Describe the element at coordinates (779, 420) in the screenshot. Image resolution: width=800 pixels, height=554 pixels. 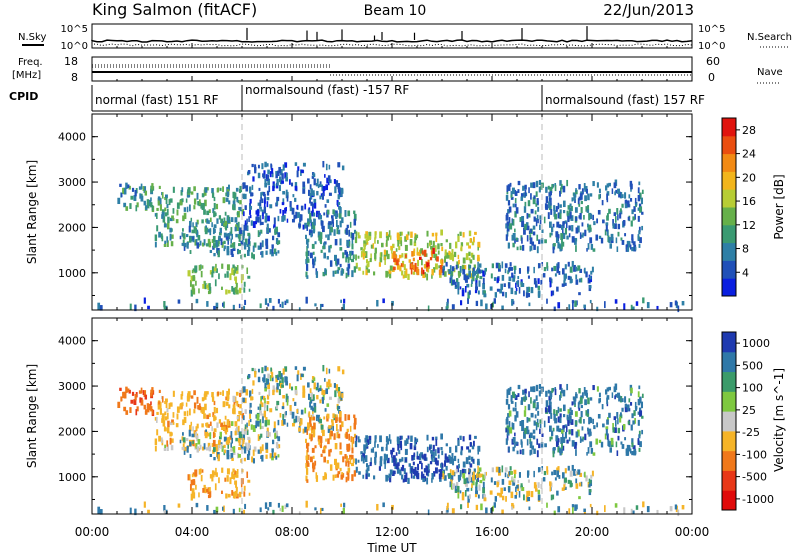
I see `velocity-colorbar-label: Velocity [m s^-1]` at that location.